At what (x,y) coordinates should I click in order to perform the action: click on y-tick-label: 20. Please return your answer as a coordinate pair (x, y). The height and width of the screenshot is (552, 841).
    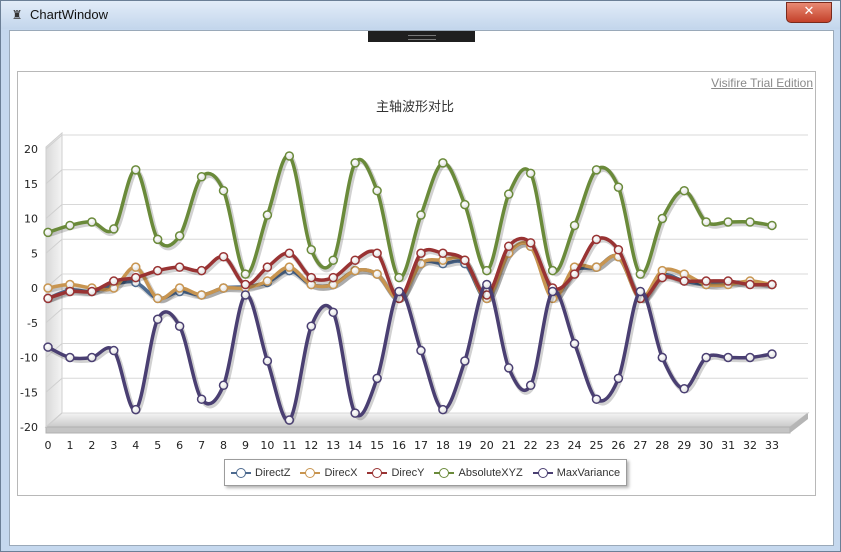
    Looking at the image, I should click on (31, 149).